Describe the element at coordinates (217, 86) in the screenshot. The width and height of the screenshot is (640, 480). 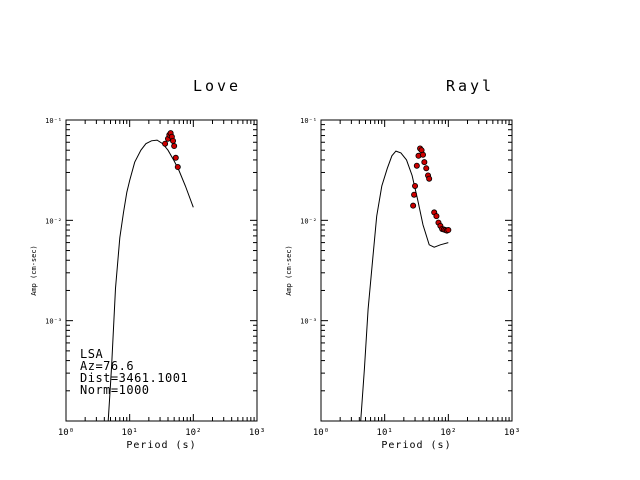
I see `chart-title: Love` at that location.